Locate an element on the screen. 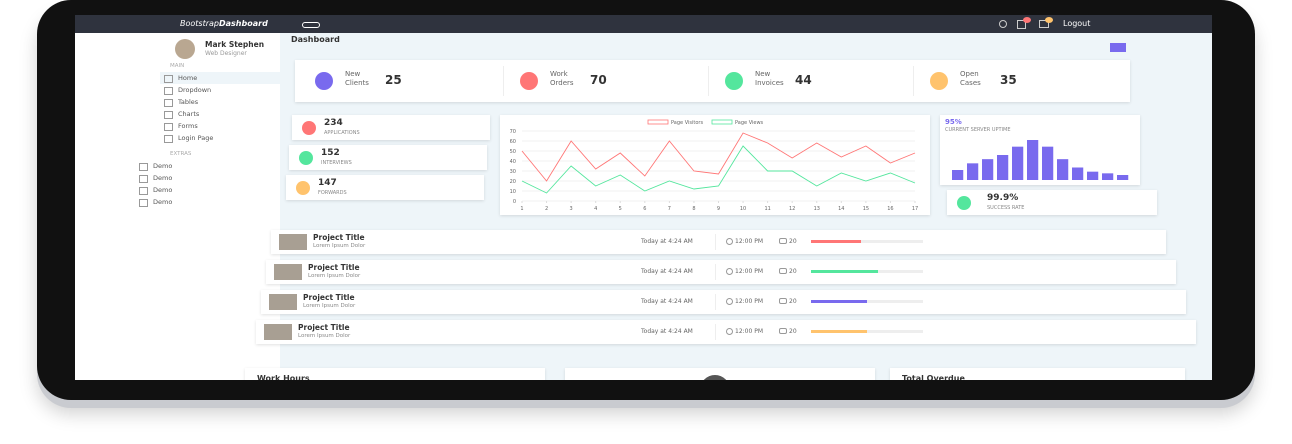 The width and height of the screenshot is (1292, 444). badge is located at coordinates (1027, 20).